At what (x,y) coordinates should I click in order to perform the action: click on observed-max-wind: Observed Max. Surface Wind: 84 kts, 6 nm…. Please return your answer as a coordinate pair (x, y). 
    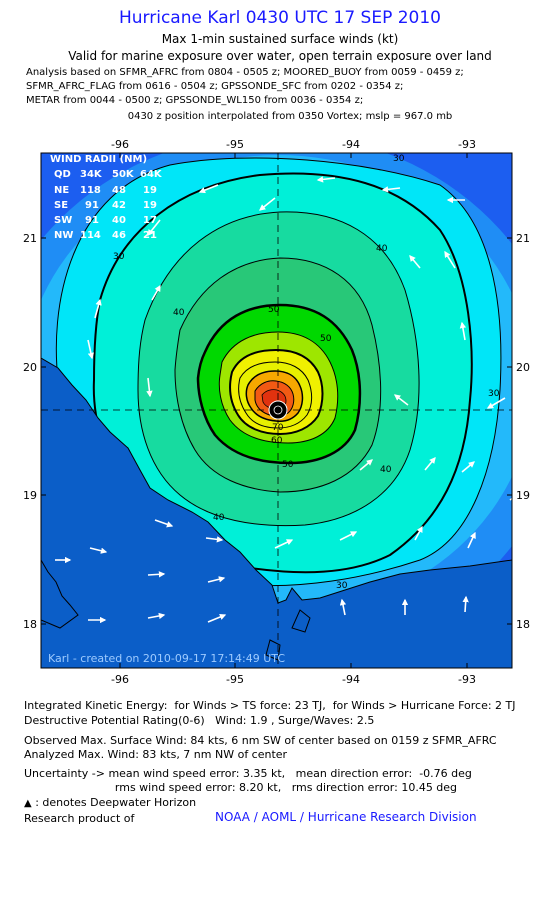
    Looking at the image, I should click on (260, 740).